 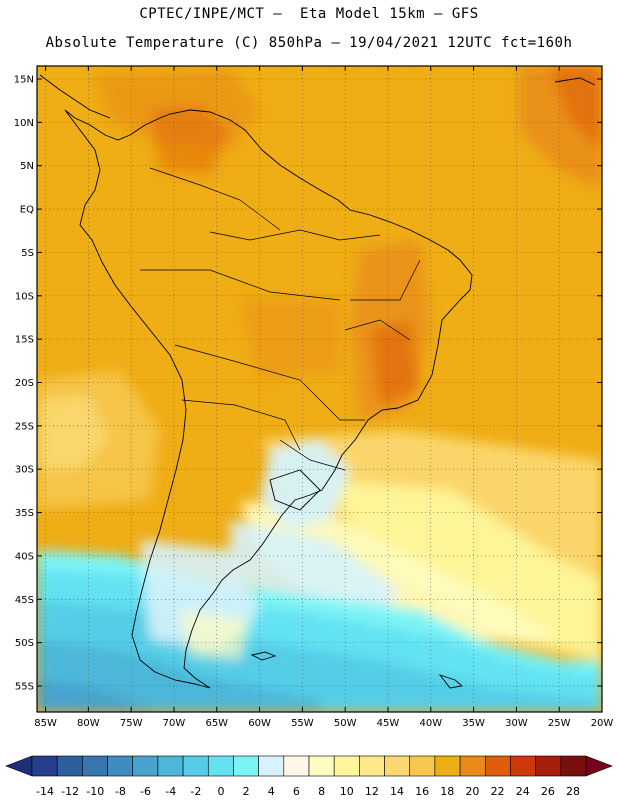 What do you see at coordinates (516, 723) in the screenshot?
I see `longitude-label: 30W` at bounding box center [516, 723].